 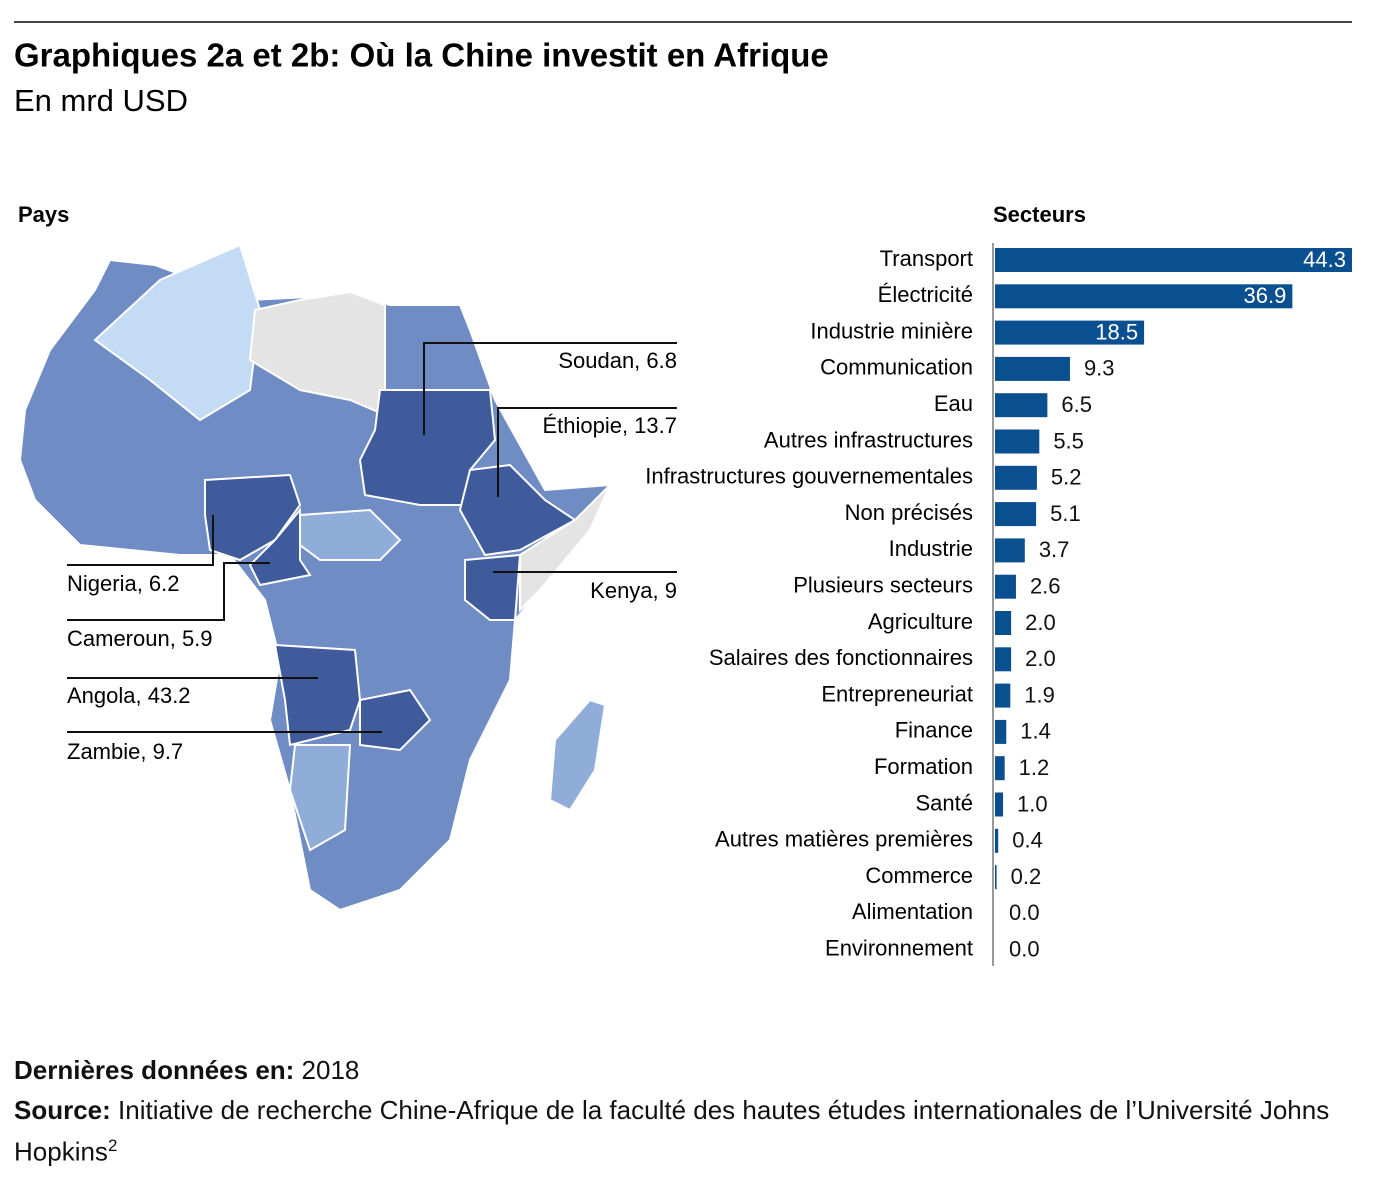 What do you see at coordinates (1054, 549) in the screenshot?
I see `value-label: 3.7` at bounding box center [1054, 549].